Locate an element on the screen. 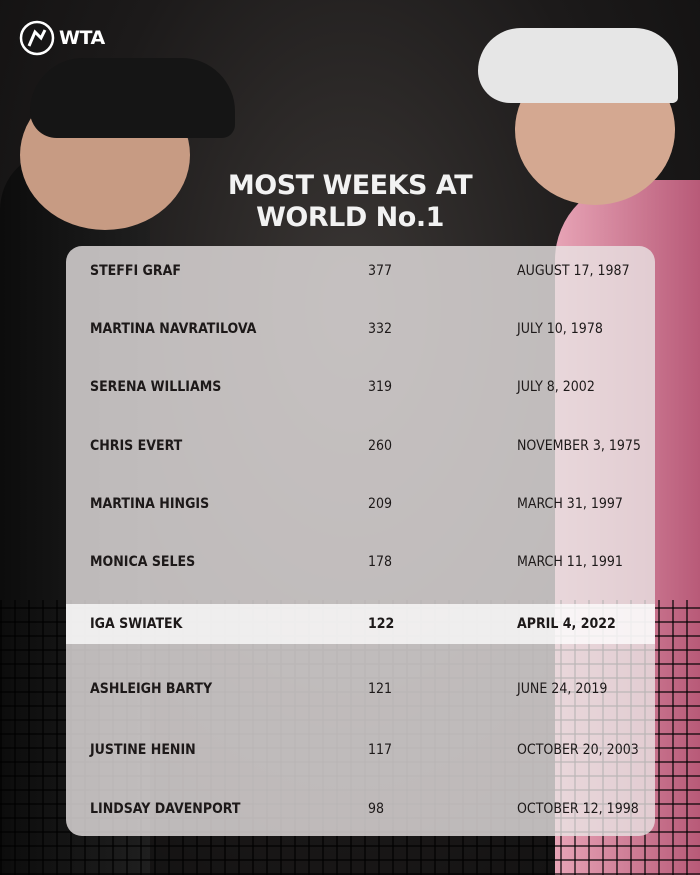 This screenshot has height=875, width=700. weeks-count: 209 is located at coordinates (380, 504).